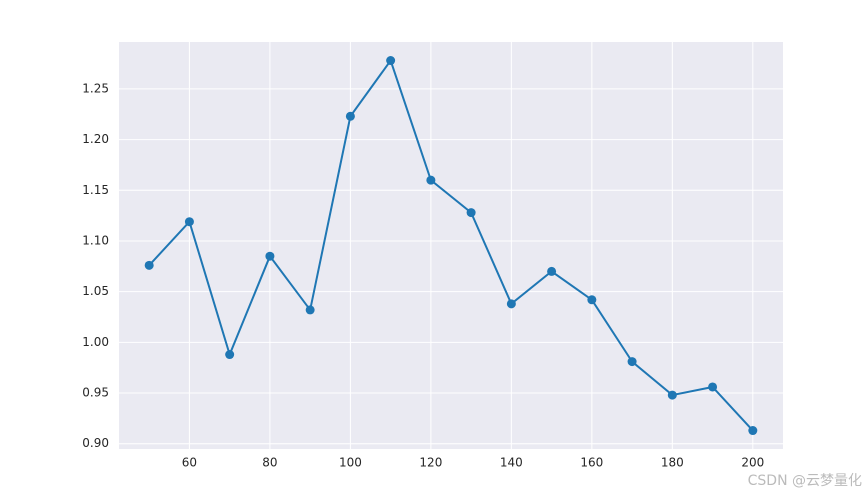 The image size is (867, 496). What do you see at coordinates (95, 443) in the screenshot?
I see `y-tick-label: 0.90` at bounding box center [95, 443].